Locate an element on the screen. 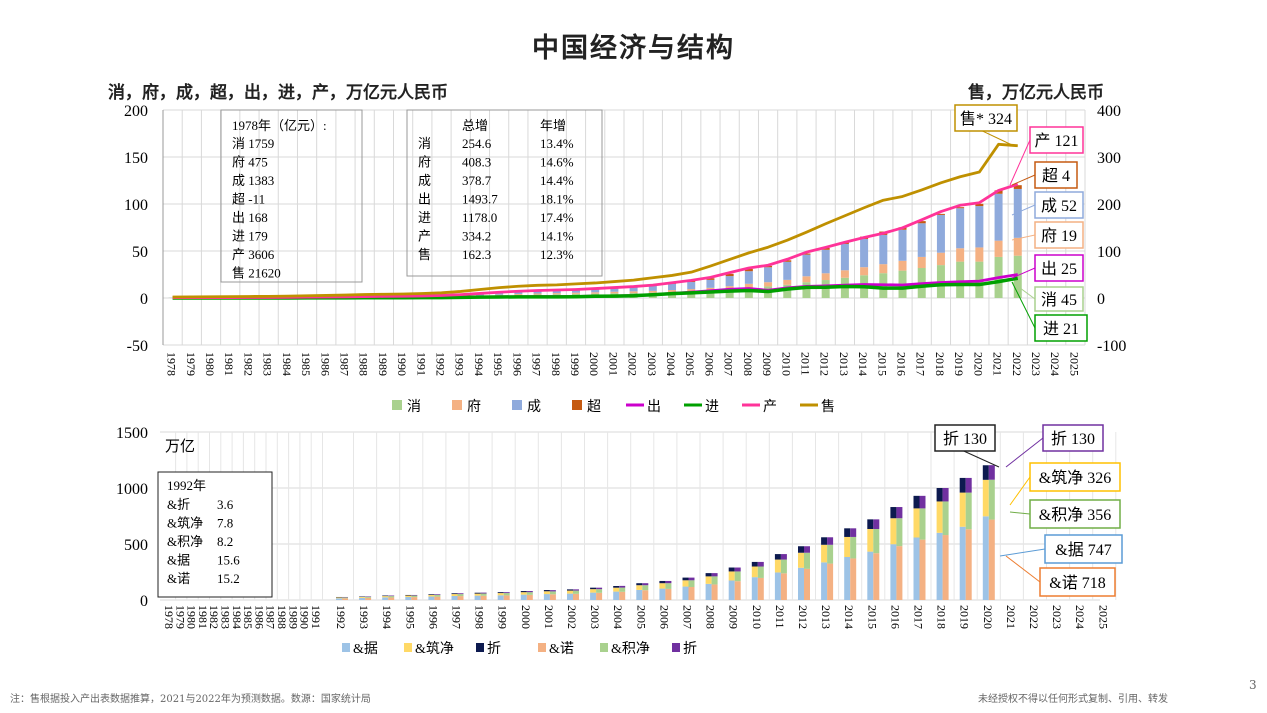 Image resolution: width=1267 pixels, height=713 pixels. x-tick-label: 1978 is located at coordinates (169, 617).